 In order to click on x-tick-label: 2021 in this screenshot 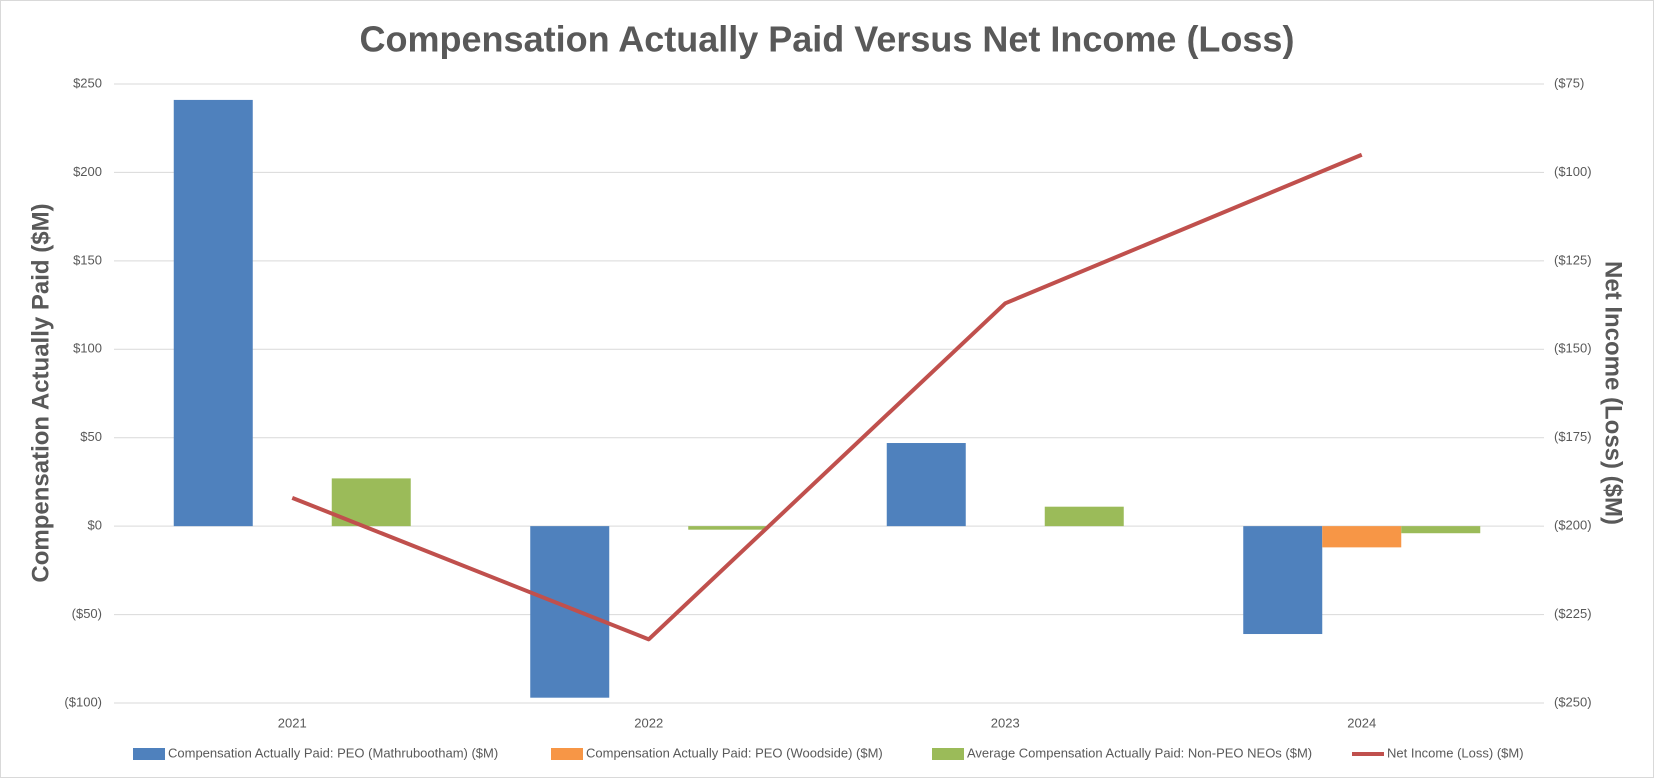, I will do `click(292, 722)`.